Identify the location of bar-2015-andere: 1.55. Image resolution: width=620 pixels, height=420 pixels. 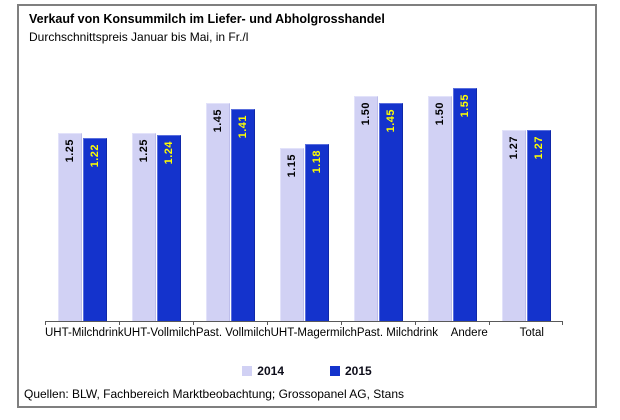
(464, 204).